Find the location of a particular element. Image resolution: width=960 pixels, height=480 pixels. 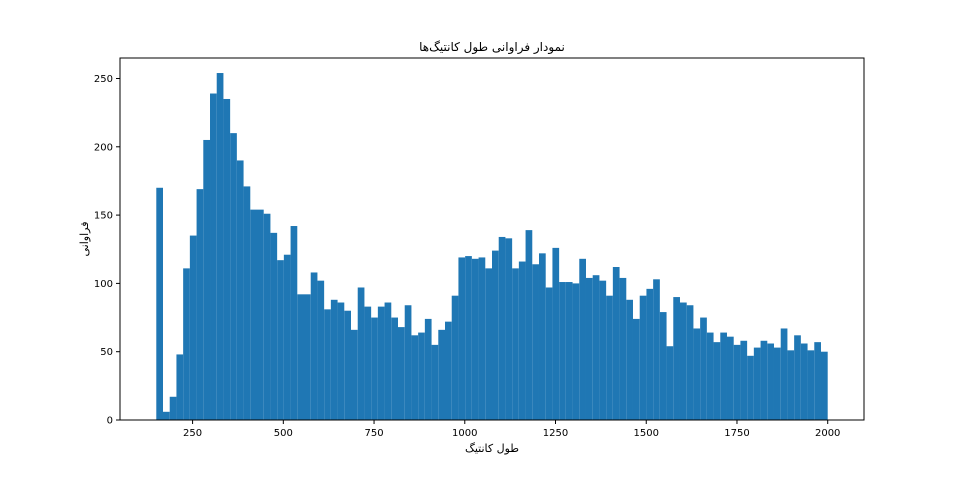

y-tick-label: 0 is located at coordinates (110, 421).